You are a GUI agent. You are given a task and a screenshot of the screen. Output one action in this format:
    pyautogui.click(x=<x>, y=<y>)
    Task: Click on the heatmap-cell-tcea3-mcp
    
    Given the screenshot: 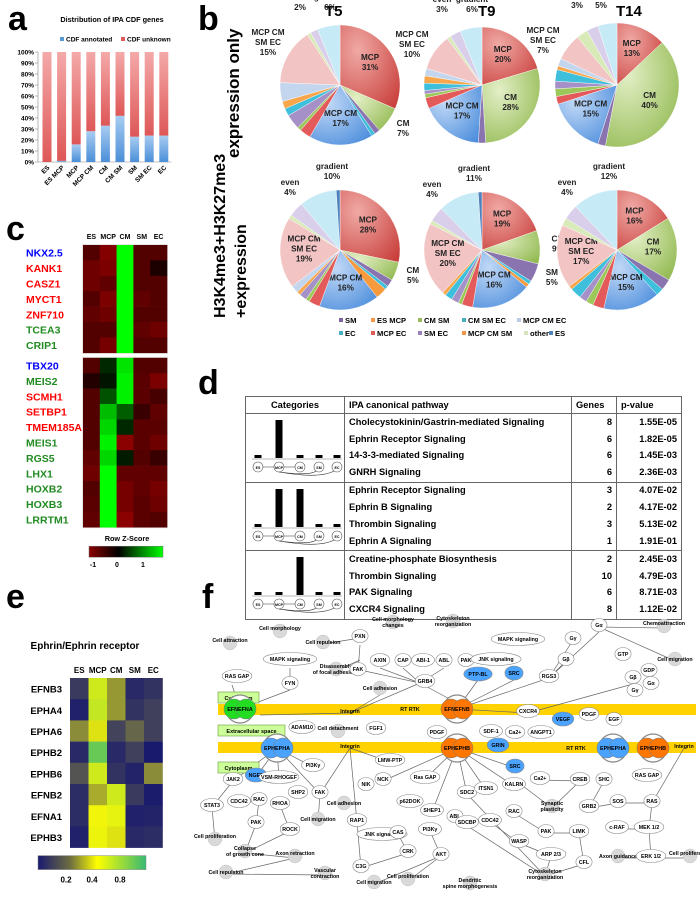 What is the action you would take?
    pyautogui.click(x=108, y=330)
    